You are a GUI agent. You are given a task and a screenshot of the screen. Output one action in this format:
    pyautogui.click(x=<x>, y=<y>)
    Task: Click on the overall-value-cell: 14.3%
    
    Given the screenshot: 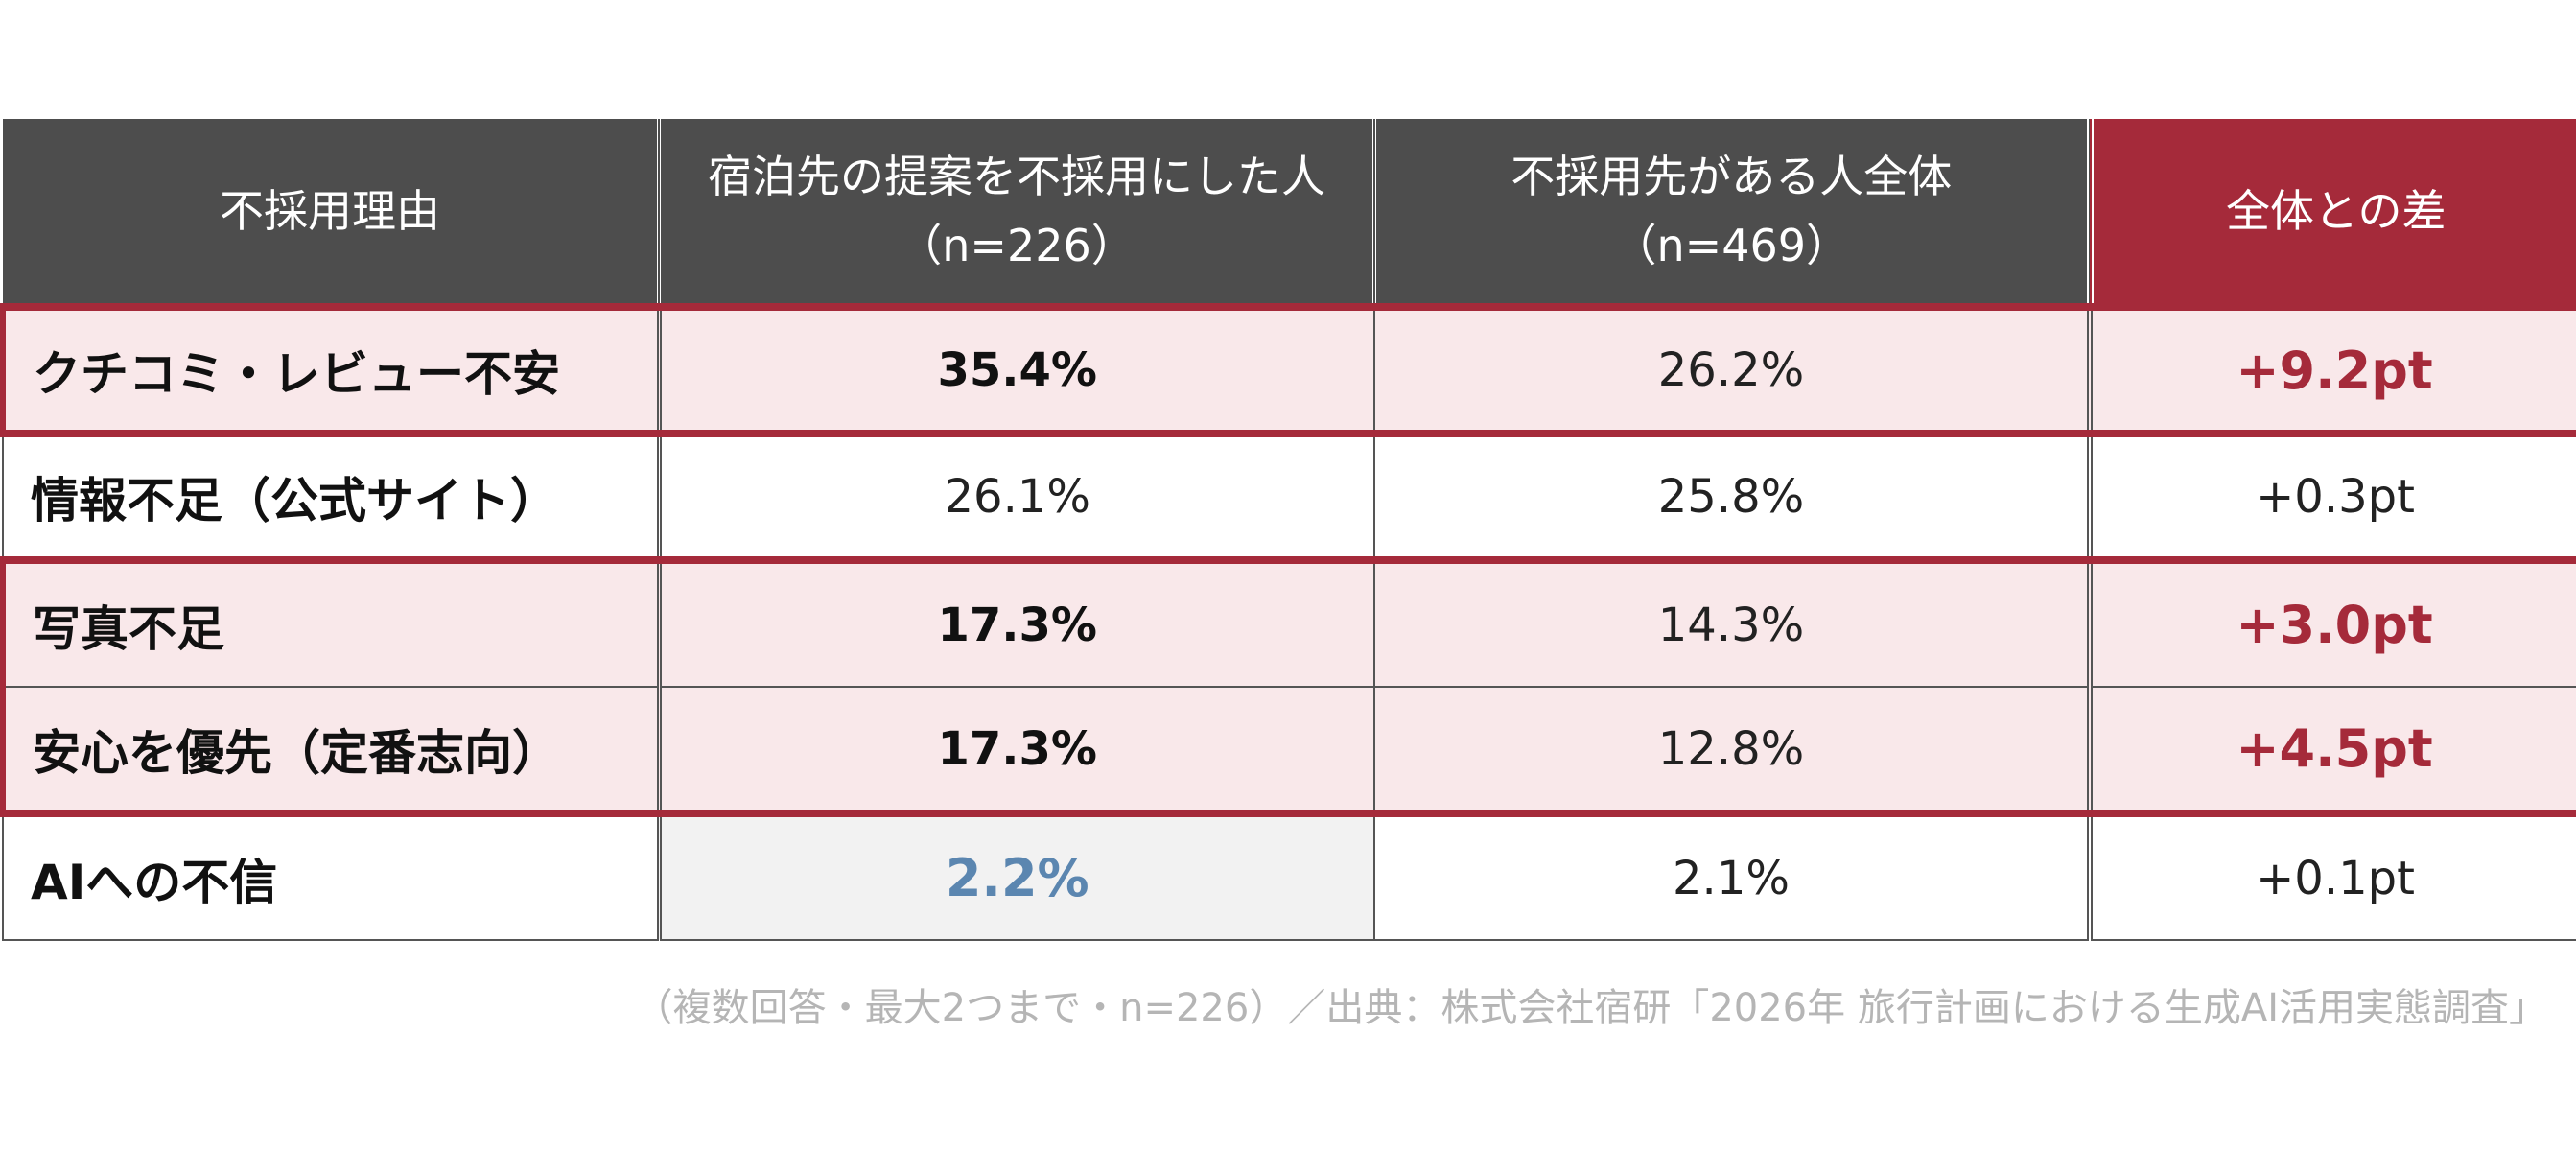 What is the action you would take?
    pyautogui.click(x=1732, y=622)
    